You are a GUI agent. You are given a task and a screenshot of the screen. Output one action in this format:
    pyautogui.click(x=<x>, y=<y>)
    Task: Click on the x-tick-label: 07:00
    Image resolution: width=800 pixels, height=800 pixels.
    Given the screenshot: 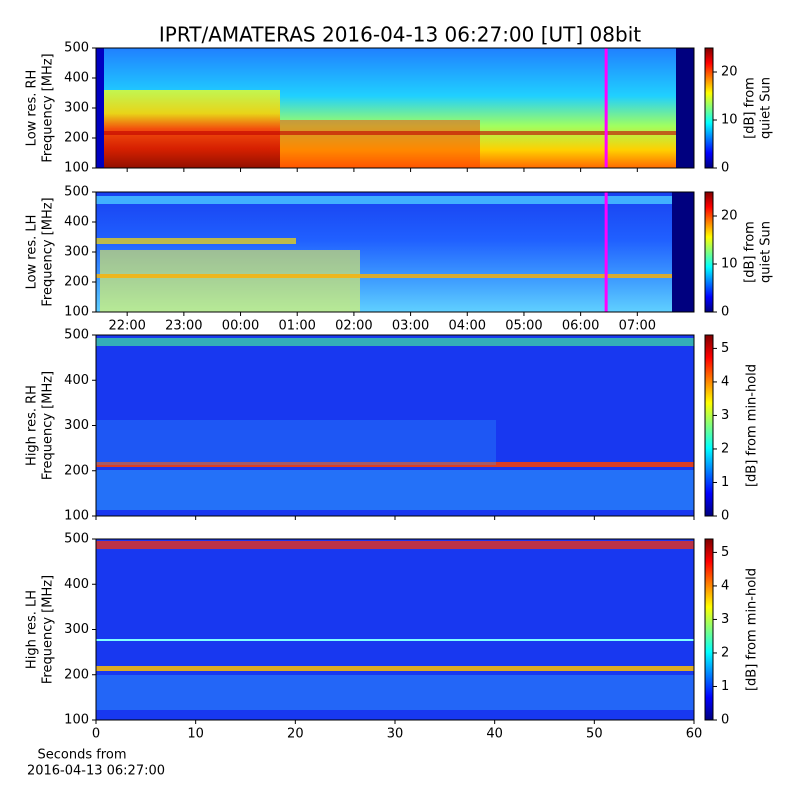 What is the action you would take?
    pyautogui.click(x=637, y=326)
    